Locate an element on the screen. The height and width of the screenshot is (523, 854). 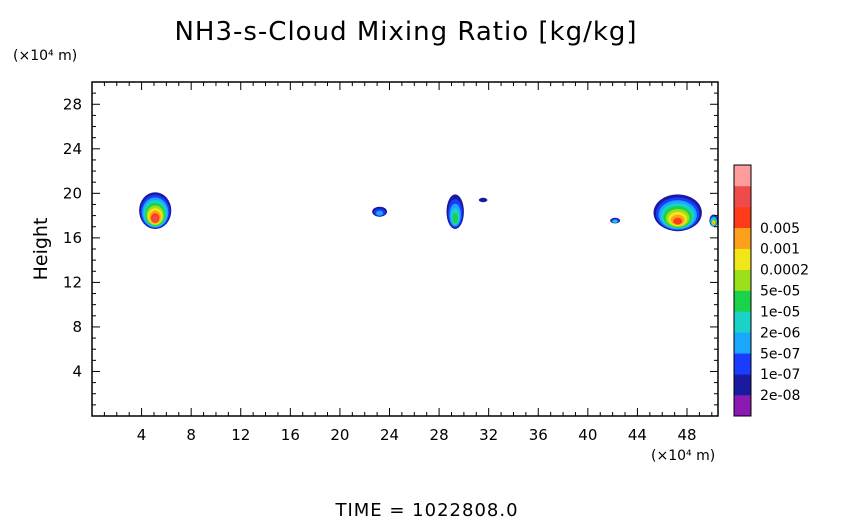
y-tick-label: 8 is located at coordinates (77, 327).